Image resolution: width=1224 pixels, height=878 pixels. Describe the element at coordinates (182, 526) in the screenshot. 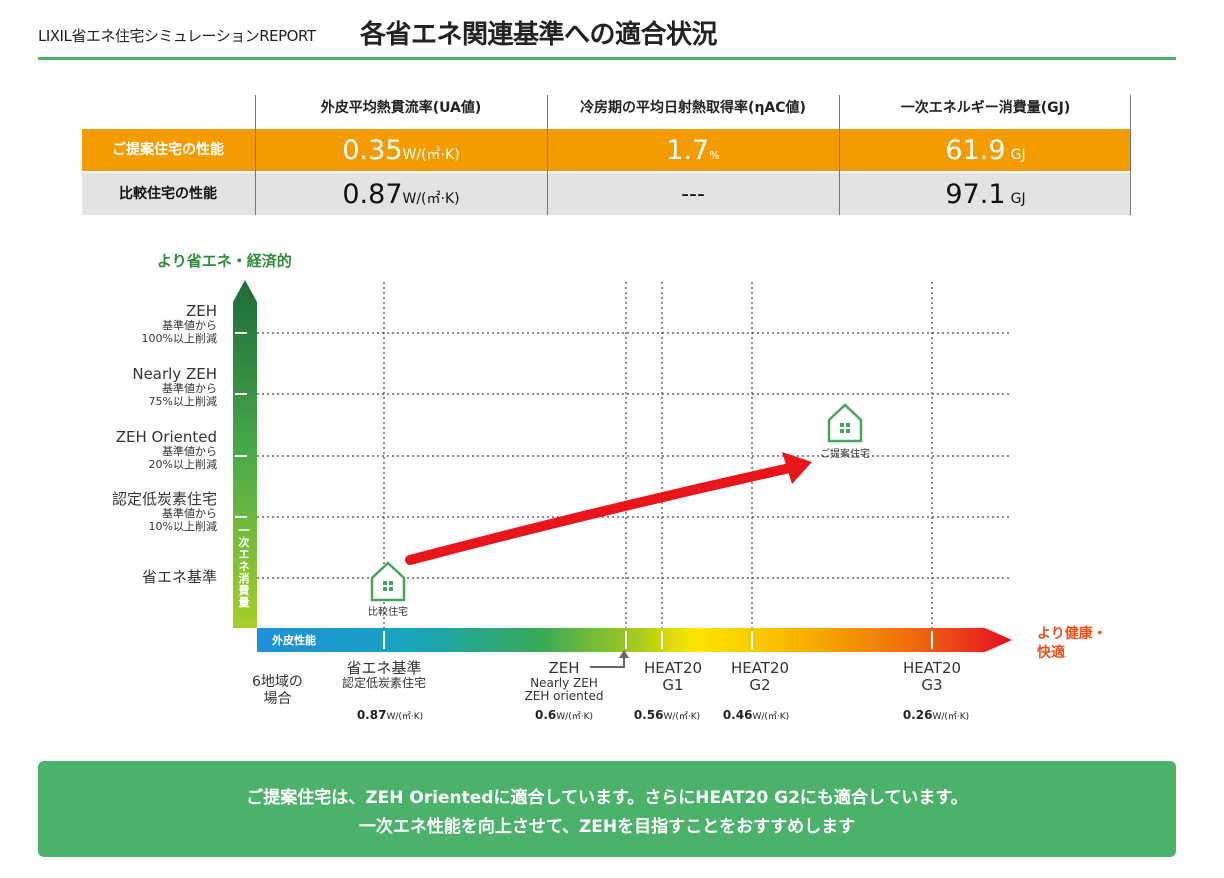

I see `level-sub: 10%以上削減` at that location.